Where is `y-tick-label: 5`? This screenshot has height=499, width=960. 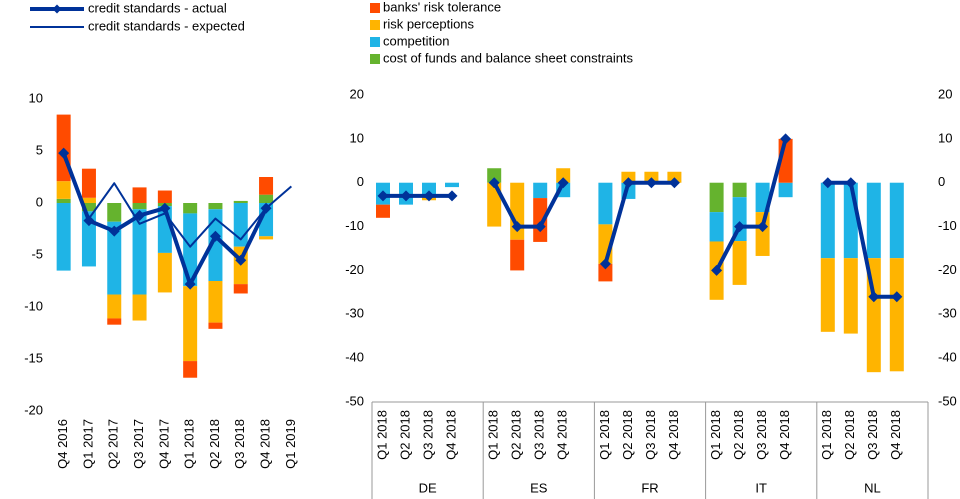 y-tick-label: 5 is located at coordinates (39, 149).